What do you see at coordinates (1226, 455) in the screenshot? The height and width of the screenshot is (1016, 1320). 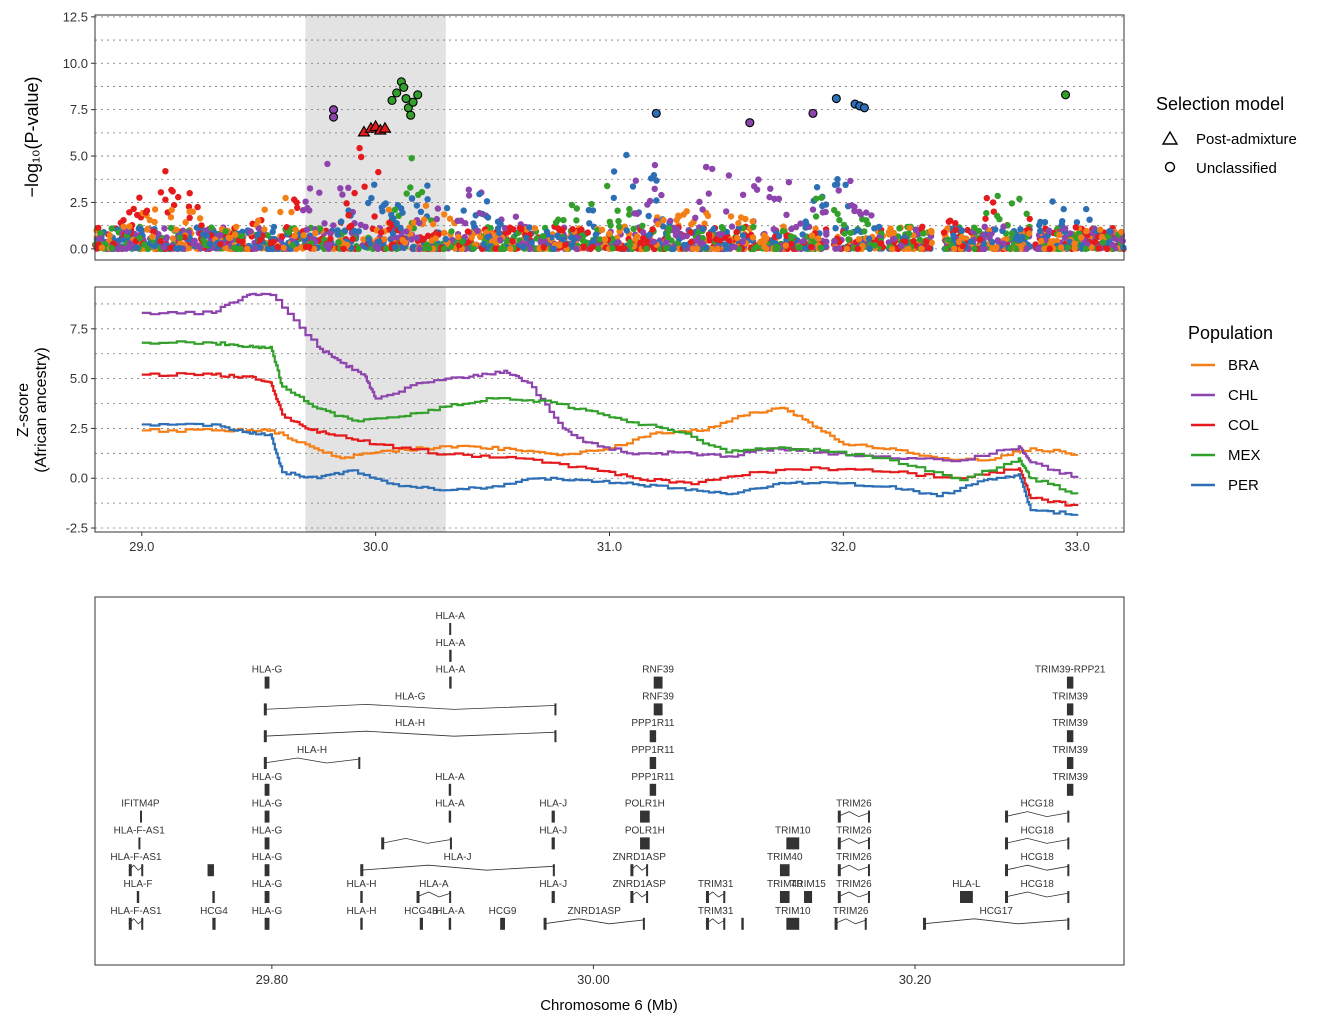 I see `legend-item-mex: MEX` at bounding box center [1226, 455].